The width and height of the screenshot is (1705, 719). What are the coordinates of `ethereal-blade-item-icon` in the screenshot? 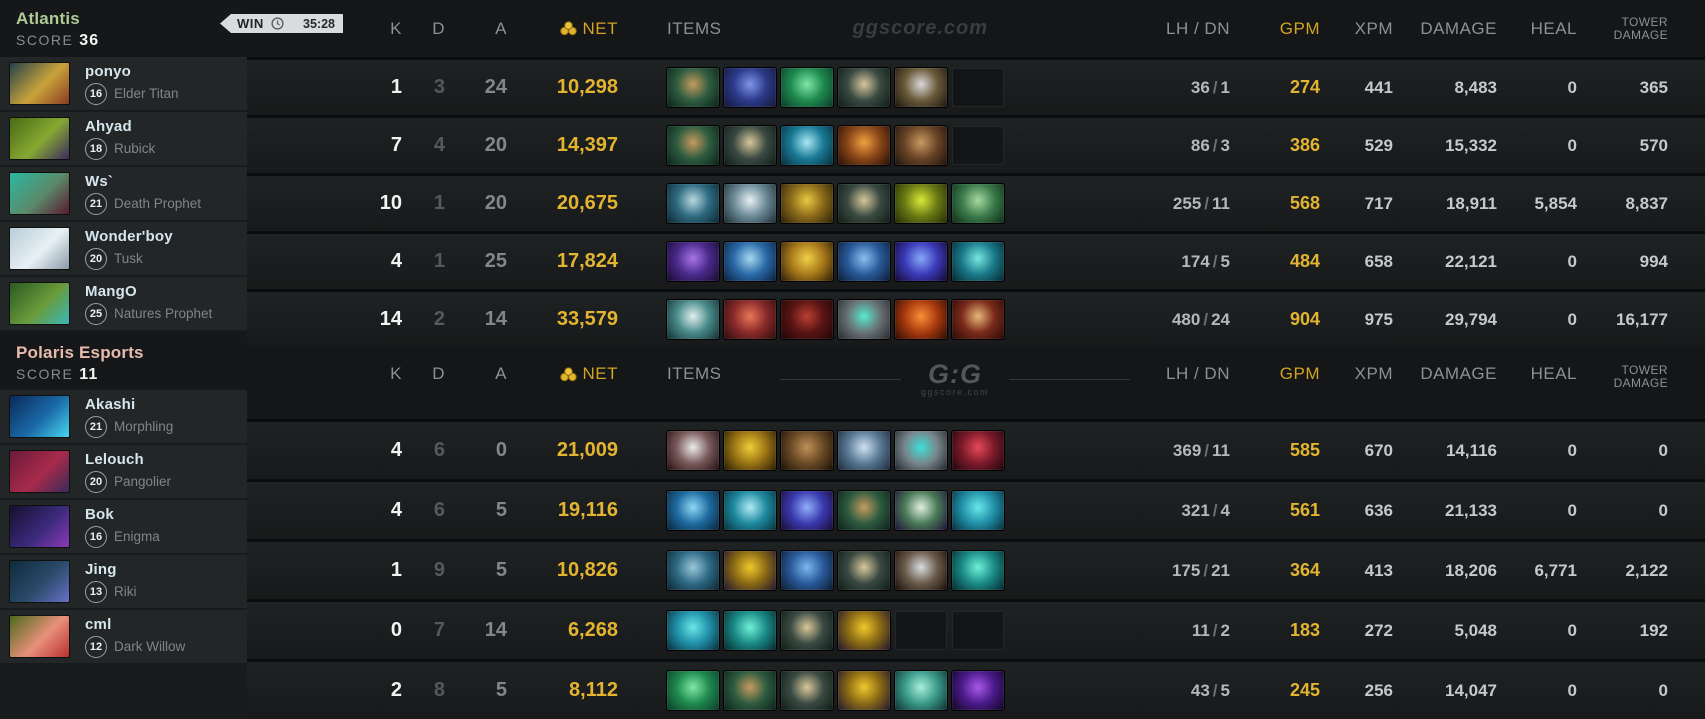 It's located at (921, 510).